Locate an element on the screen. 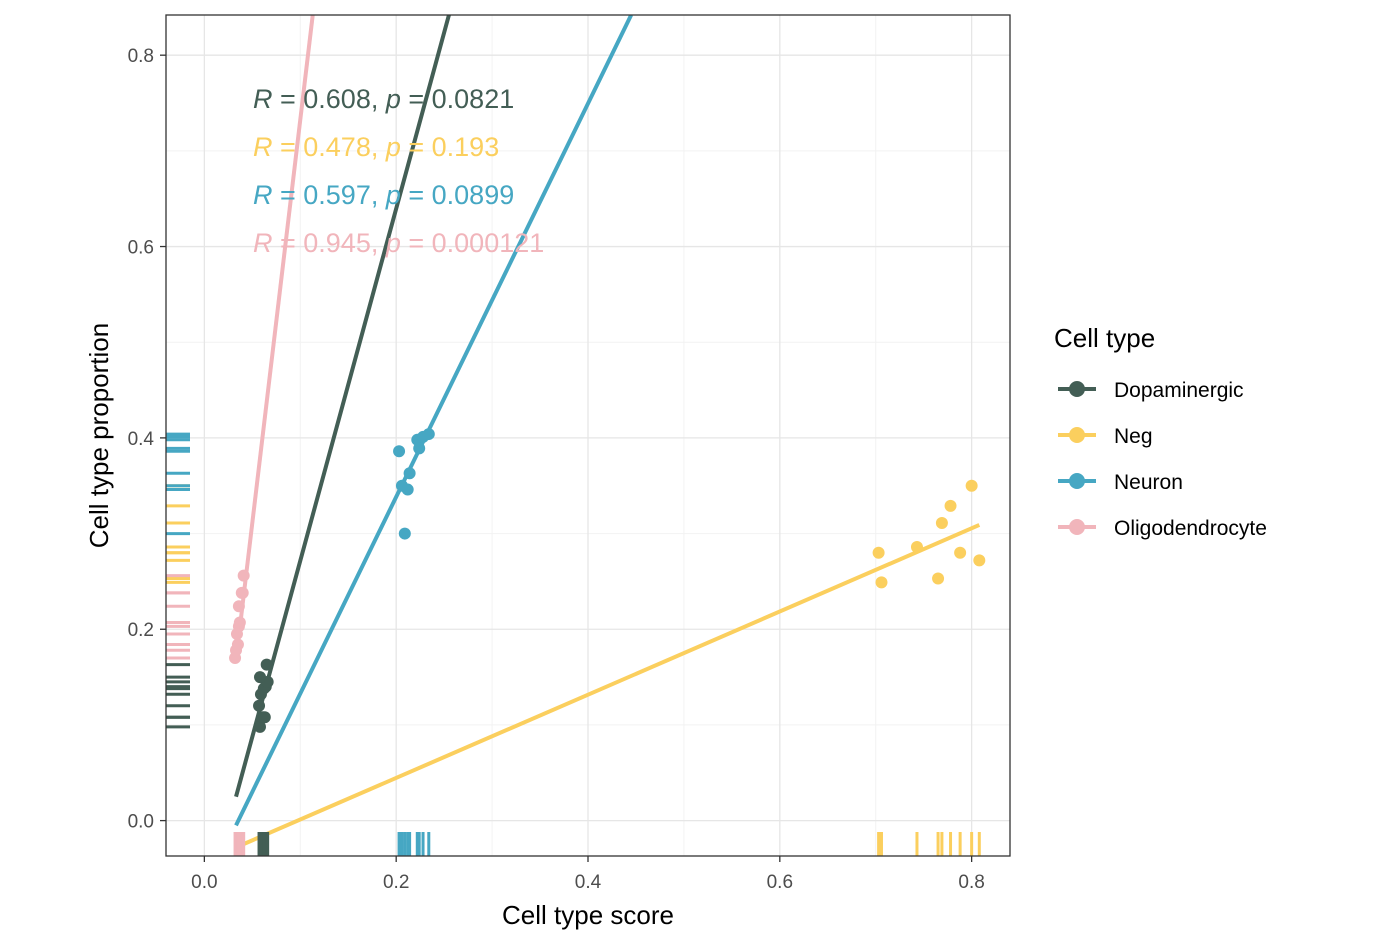 This screenshot has height=944, width=1380. annotation-value: = 0.000121 is located at coordinates (472, 243).